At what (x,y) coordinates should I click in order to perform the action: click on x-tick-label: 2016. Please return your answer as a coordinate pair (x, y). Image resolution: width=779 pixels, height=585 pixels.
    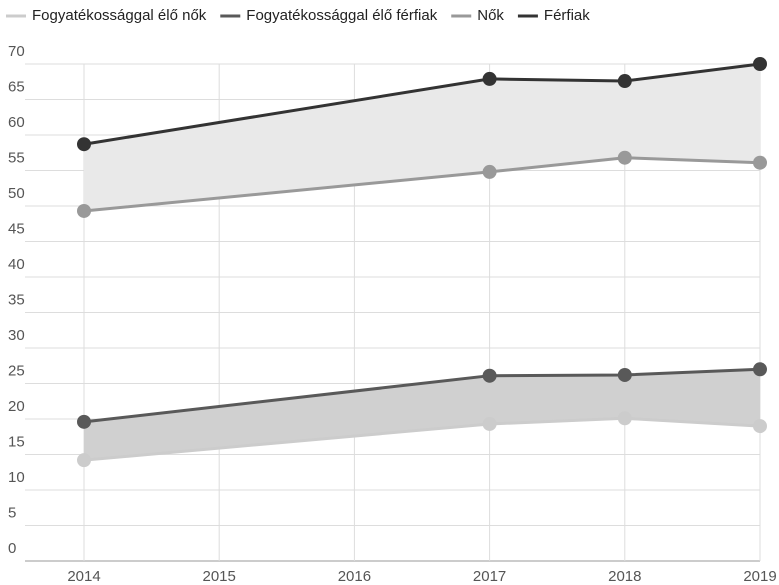
    Looking at the image, I should click on (354, 576).